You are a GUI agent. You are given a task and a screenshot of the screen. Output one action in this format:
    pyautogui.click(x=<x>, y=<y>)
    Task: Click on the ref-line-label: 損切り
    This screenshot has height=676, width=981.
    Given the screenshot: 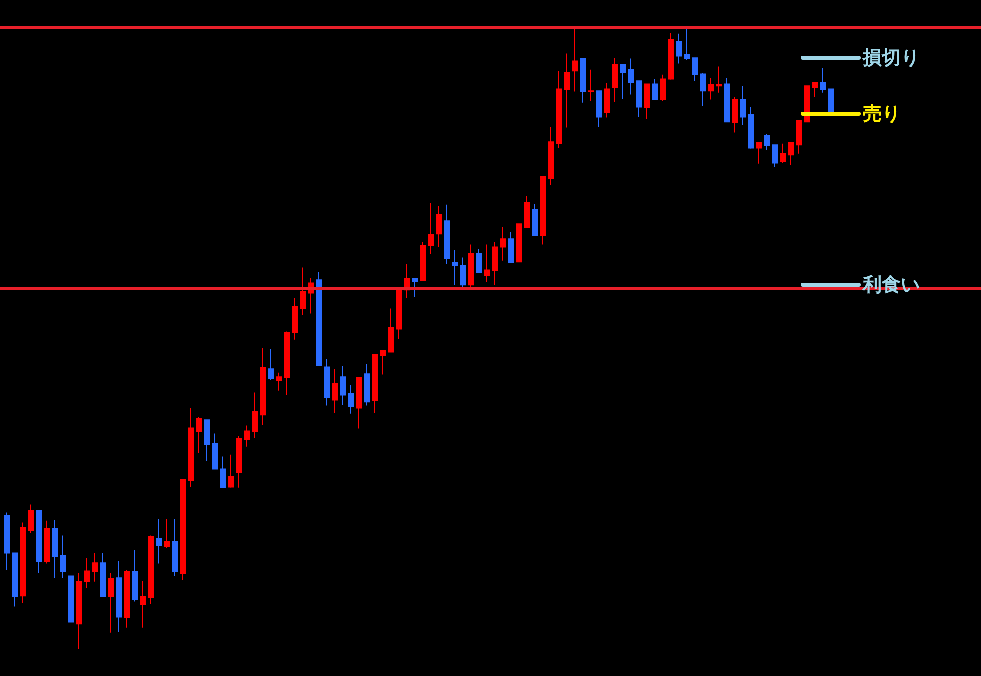 What is the action you would take?
    pyautogui.click(x=891, y=58)
    